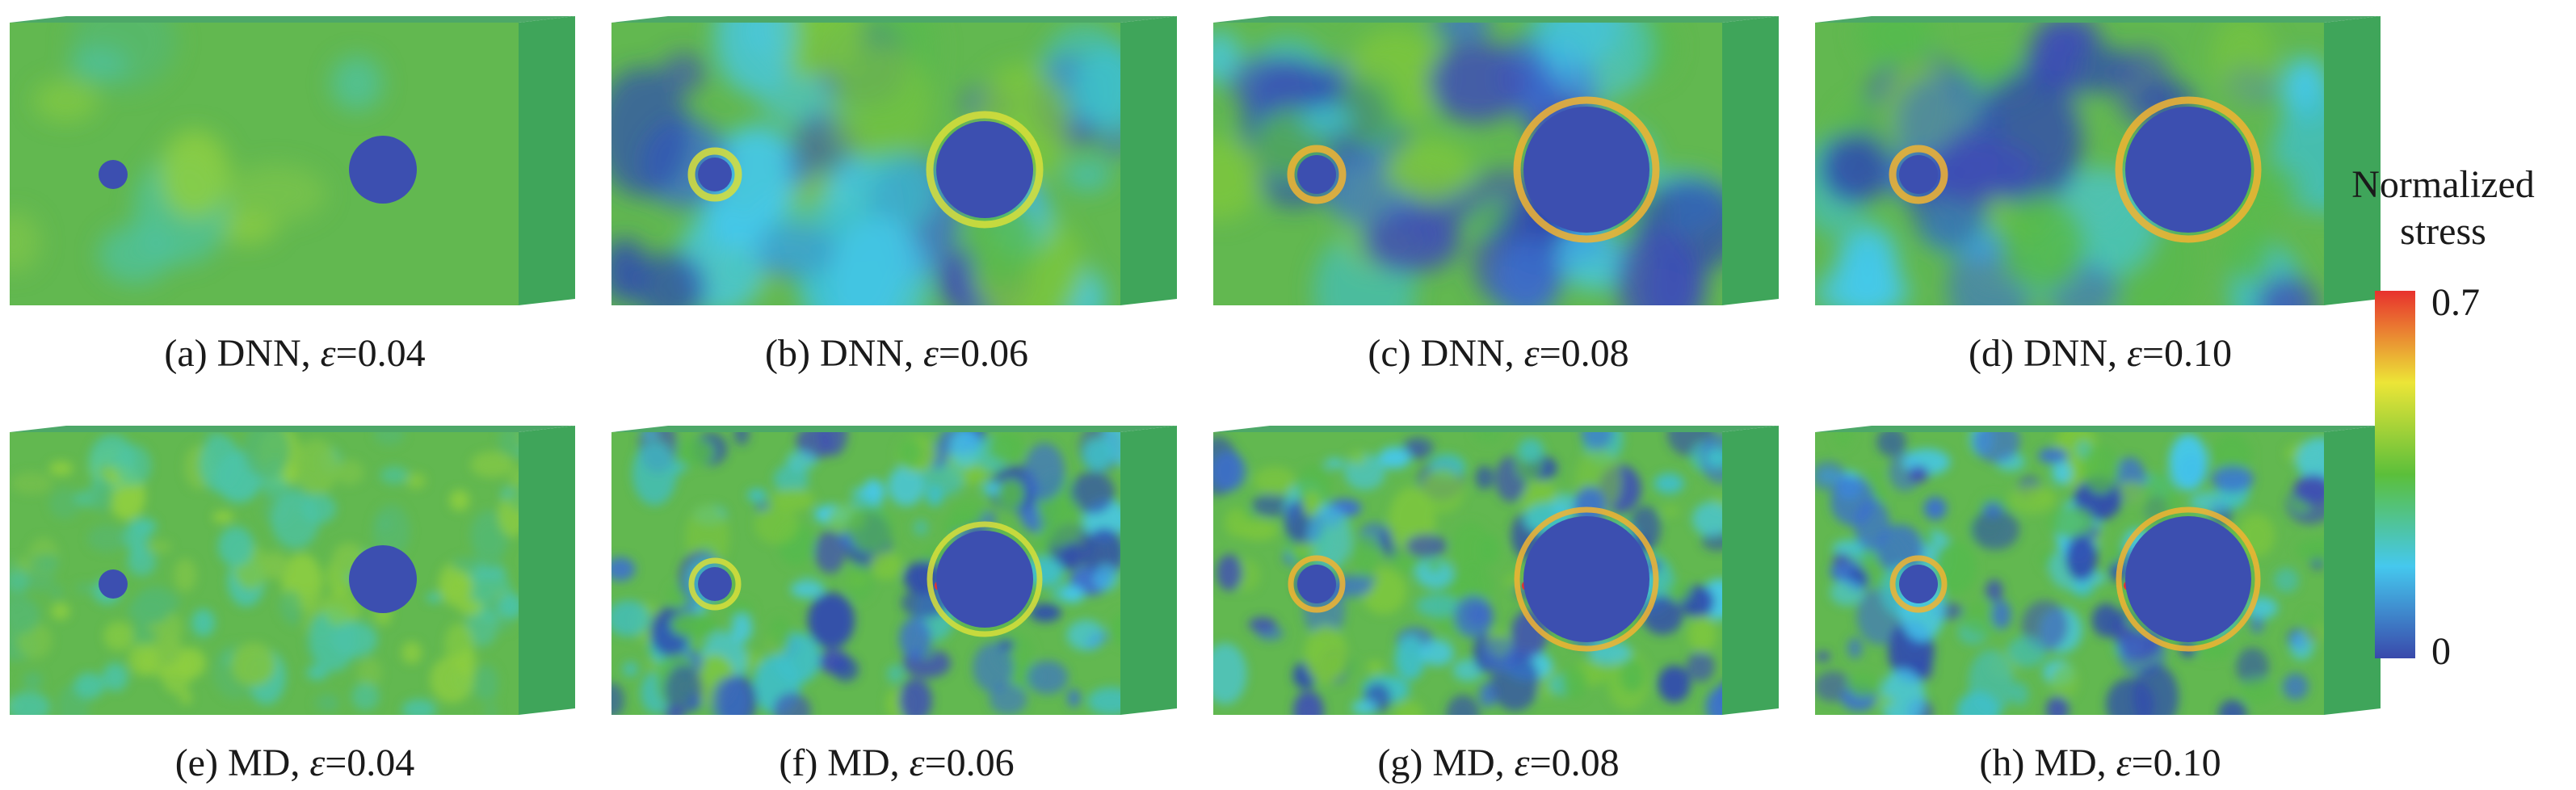  I want to click on caption-tag: (a), so click(186, 353).